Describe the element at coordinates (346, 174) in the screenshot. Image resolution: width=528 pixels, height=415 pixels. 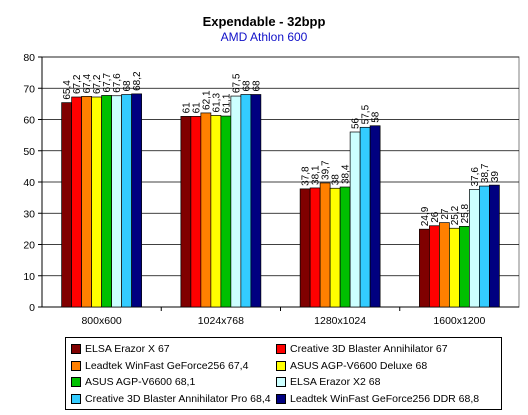
I see `data-label: 38,4` at that location.